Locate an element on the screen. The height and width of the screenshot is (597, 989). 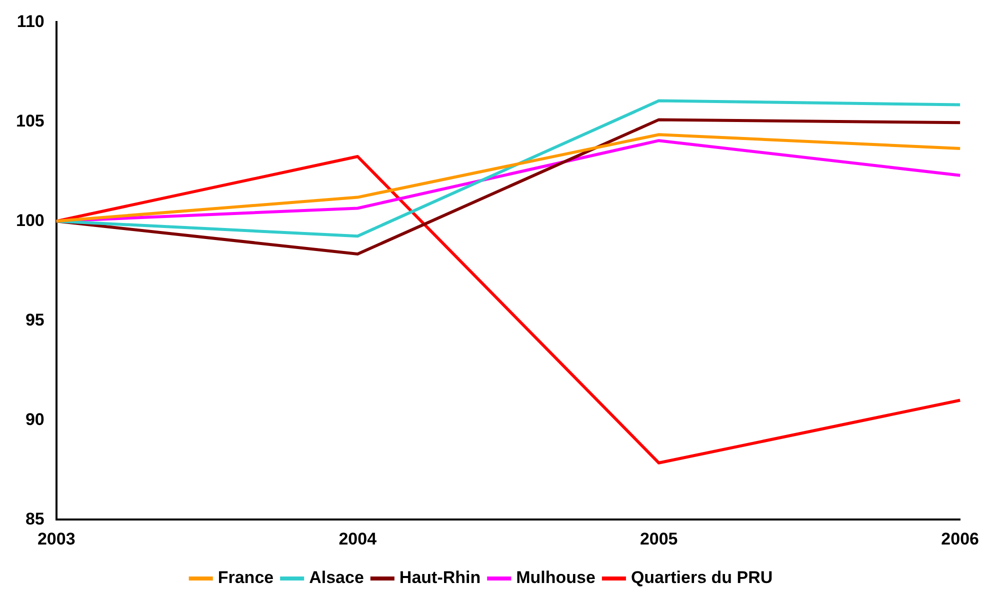
legend-label: Alsace is located at coordinates (336, 578).